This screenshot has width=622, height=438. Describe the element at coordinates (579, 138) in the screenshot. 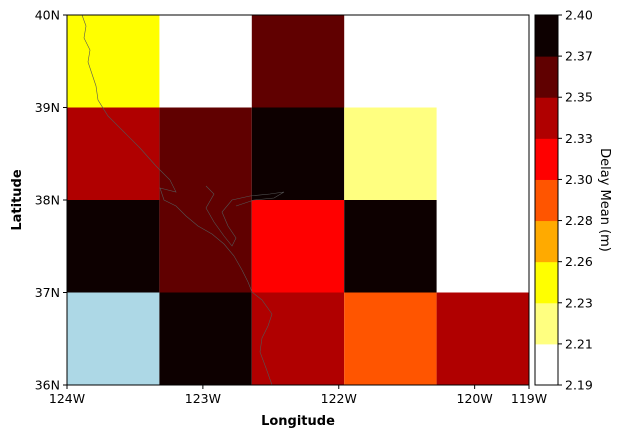

I see `colorbar-tick-label: 2.33` at that location.